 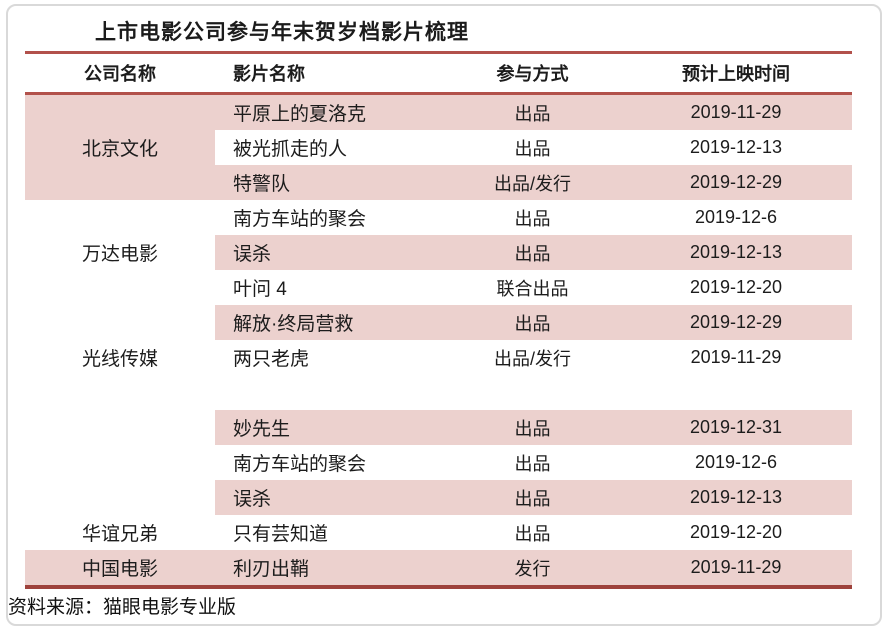 I want to click on film-name-cell: 妙先生, so click(x=330, y=427).